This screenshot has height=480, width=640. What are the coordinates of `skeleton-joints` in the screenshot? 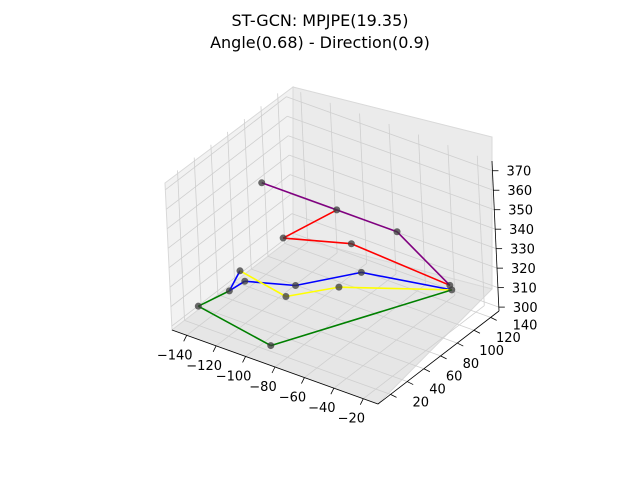 It's located at (325, 264).